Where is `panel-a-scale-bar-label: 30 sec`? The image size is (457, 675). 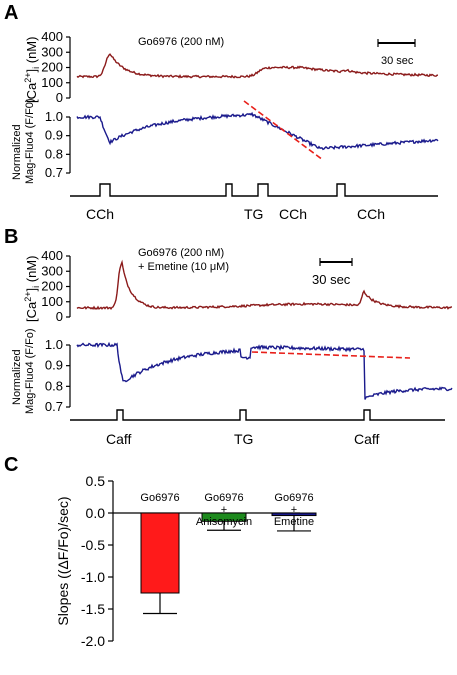 panel-a-scale-bar-label: 30 sec is located at coordinates (397, 61).